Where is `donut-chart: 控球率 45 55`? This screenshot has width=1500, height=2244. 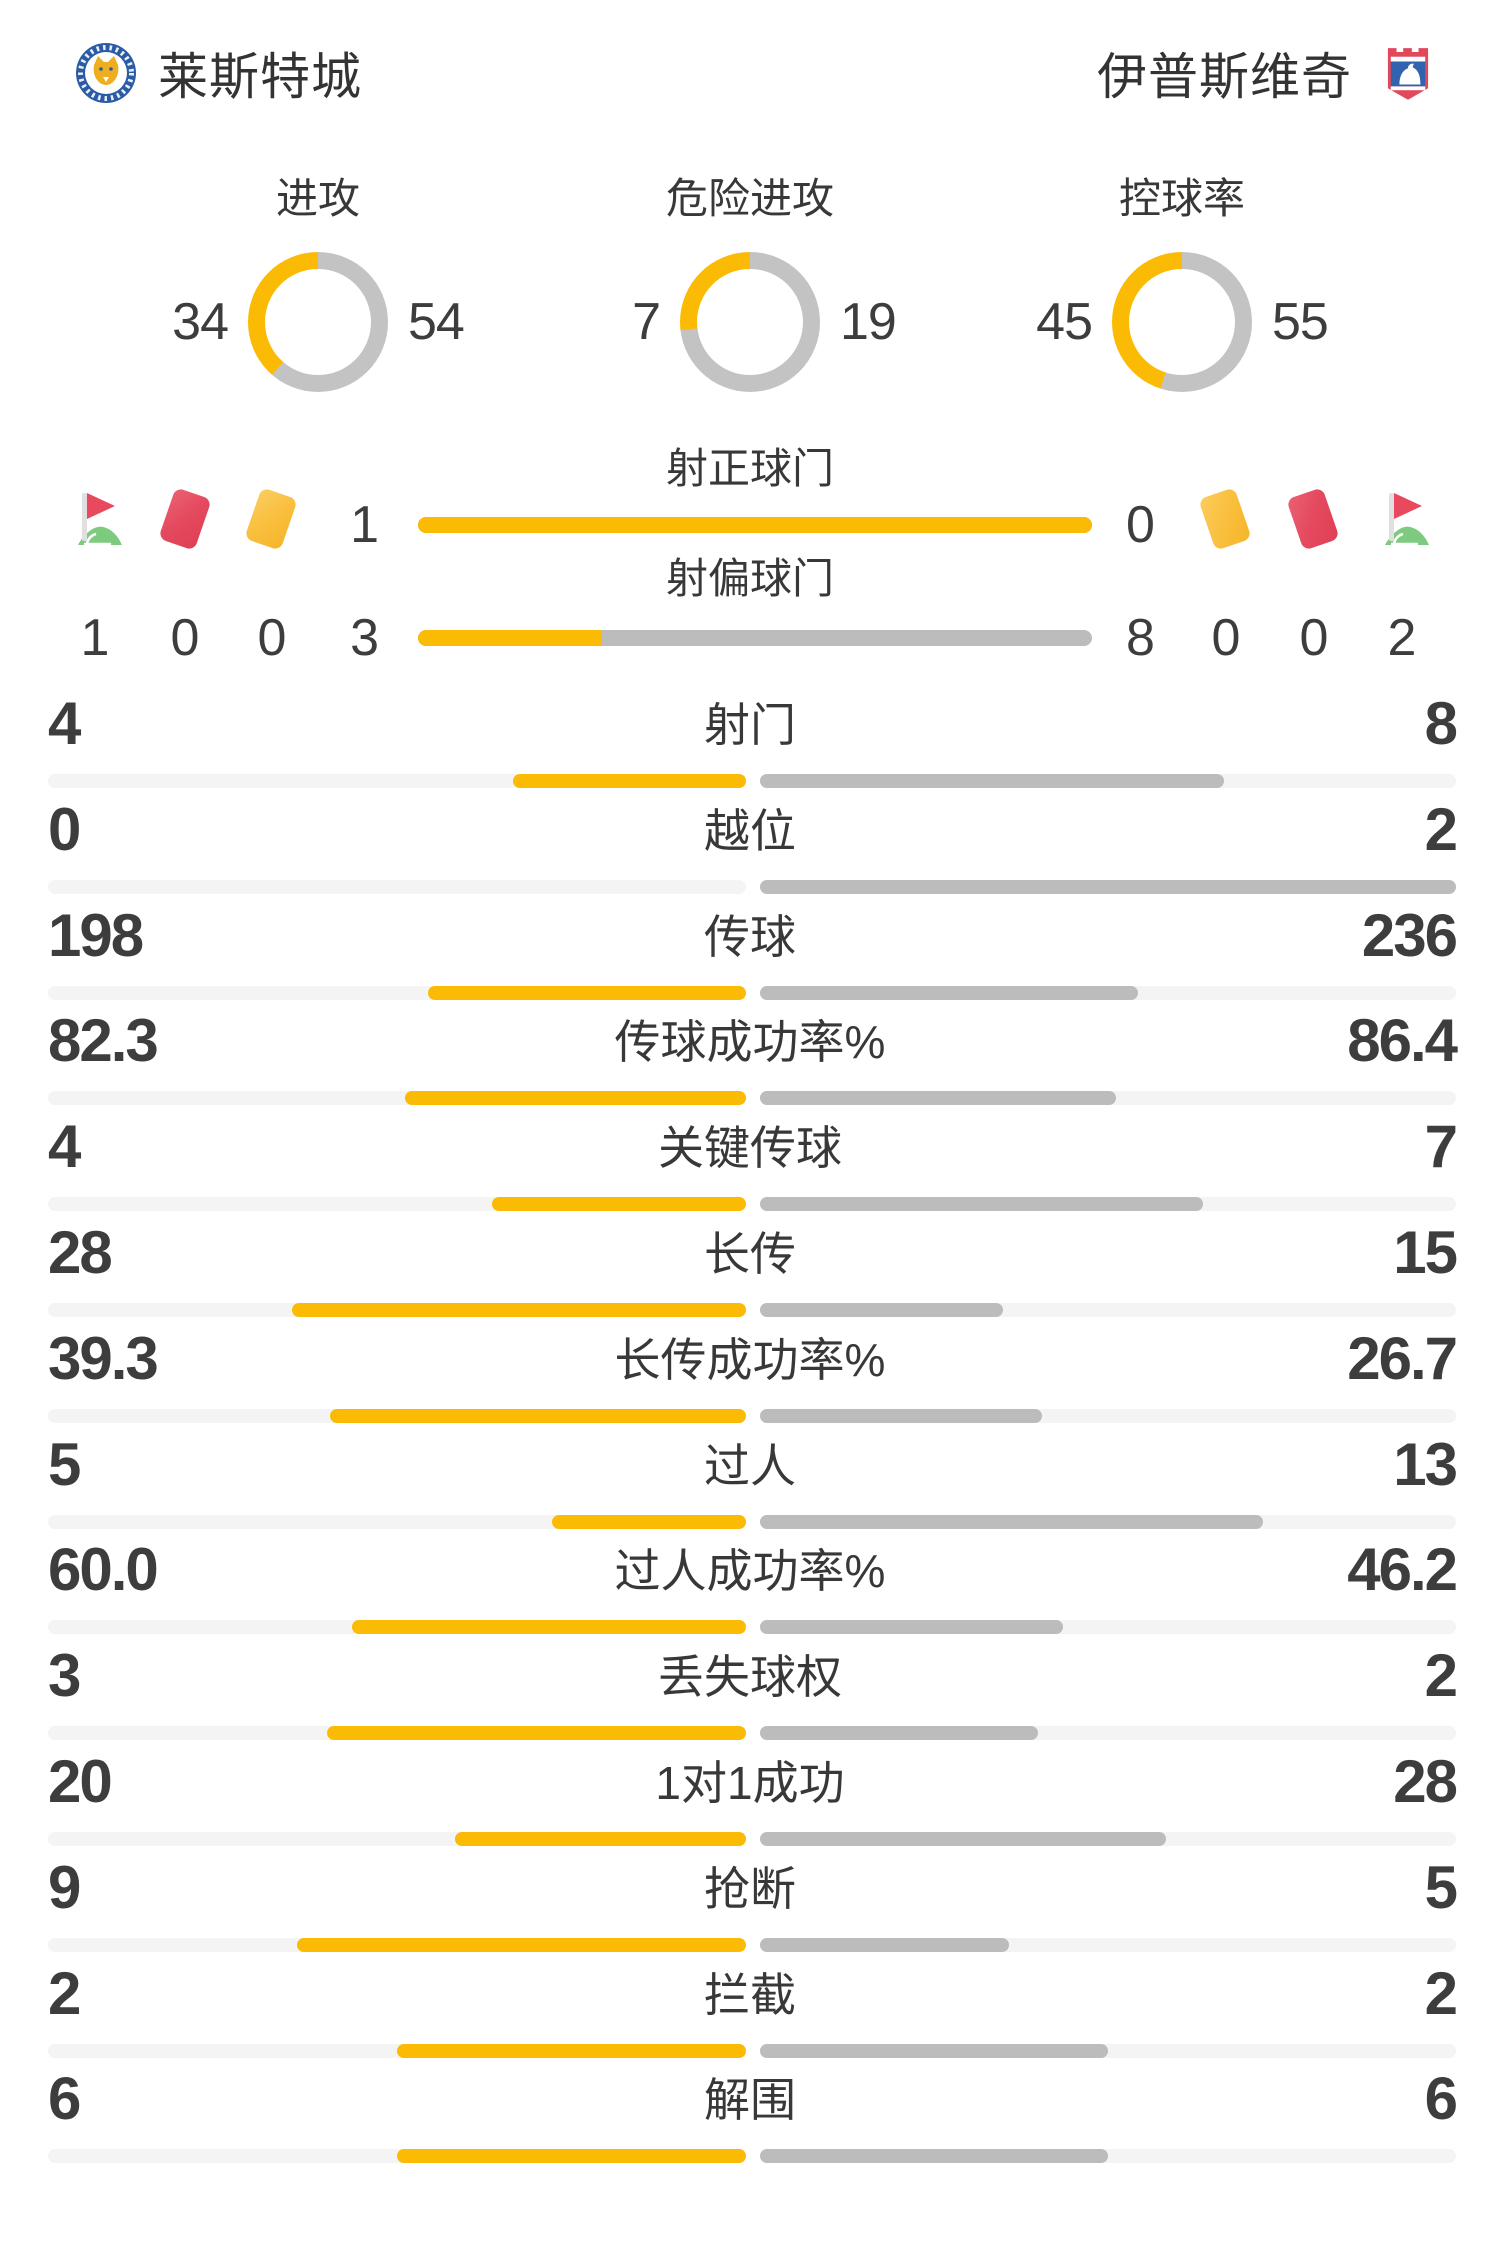 donut-chart: 控球率 45 55 is located at coordinates (1182, 284).